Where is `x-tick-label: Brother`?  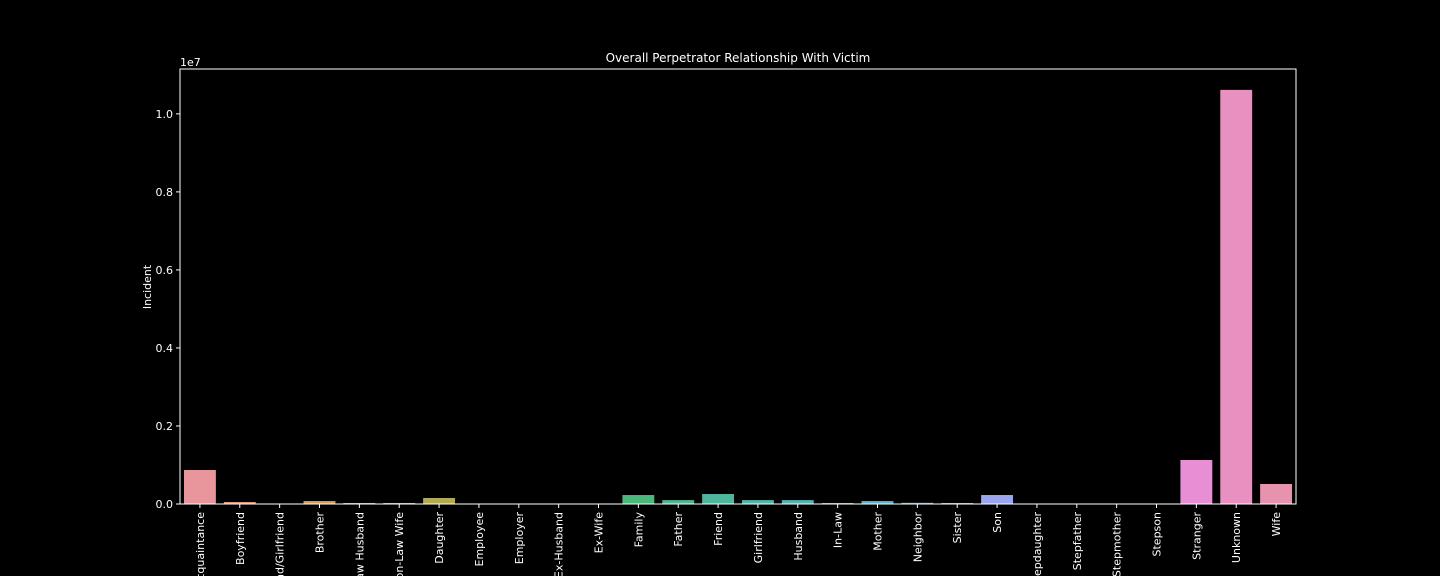
x-tick-label: Brother is located at coordinates (320, 533).